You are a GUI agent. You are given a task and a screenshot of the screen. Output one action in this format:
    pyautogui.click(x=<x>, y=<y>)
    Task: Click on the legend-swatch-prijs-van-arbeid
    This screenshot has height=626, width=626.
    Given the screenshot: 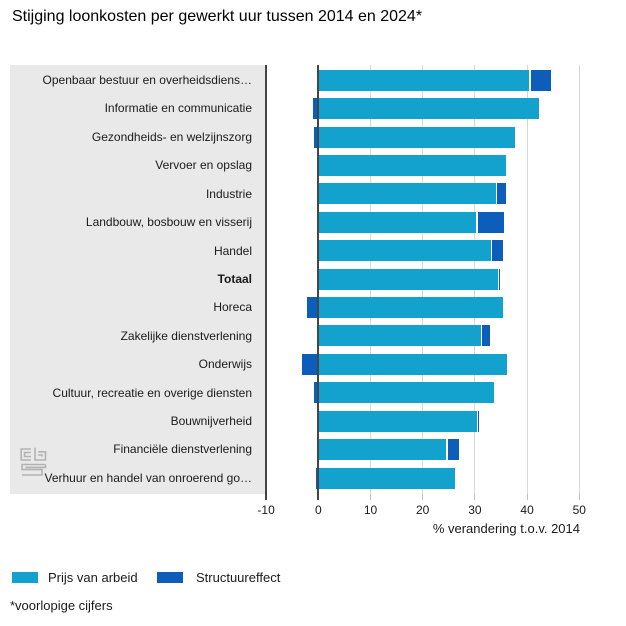 What is the action you would take?
    pyautogui.click(x=25, y=577)
    